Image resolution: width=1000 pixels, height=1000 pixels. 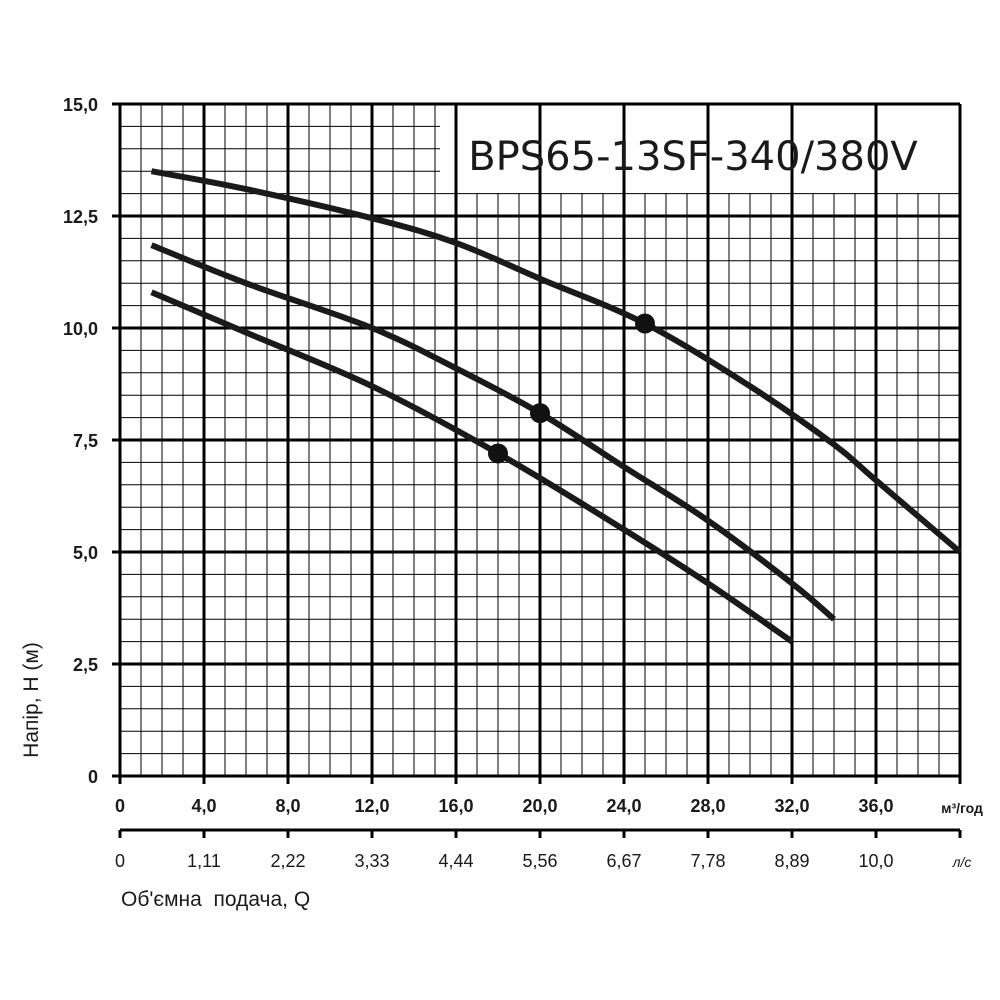 What do you see at coordinates (539, 861) in the screenshot?
I see `x2-tick-label: 5,56` at bounding box center [539, 861].